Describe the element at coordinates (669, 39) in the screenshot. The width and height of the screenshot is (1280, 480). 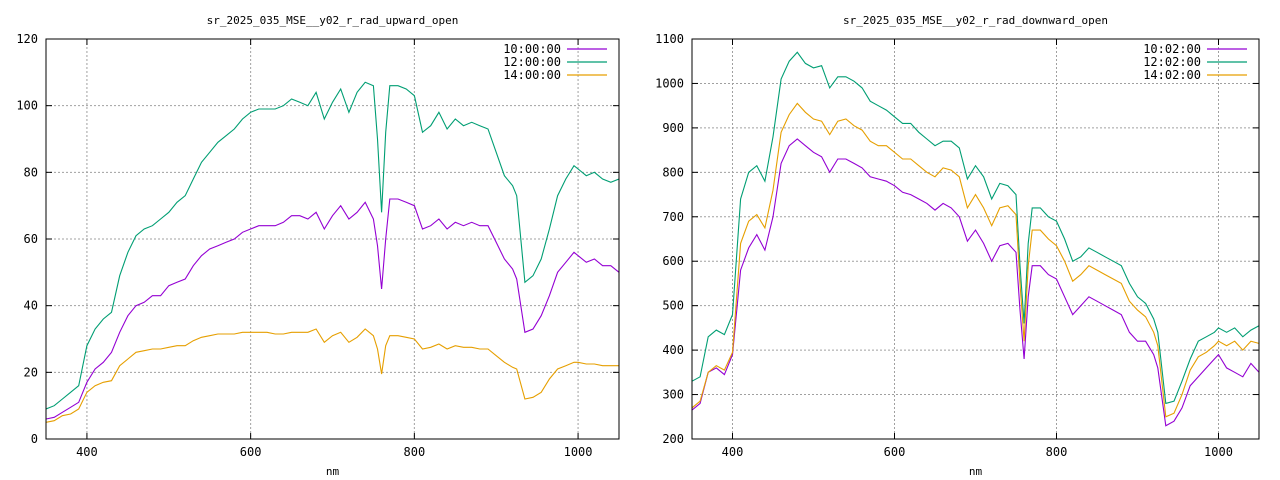
I see `y-tick-label: 1100` at that location.